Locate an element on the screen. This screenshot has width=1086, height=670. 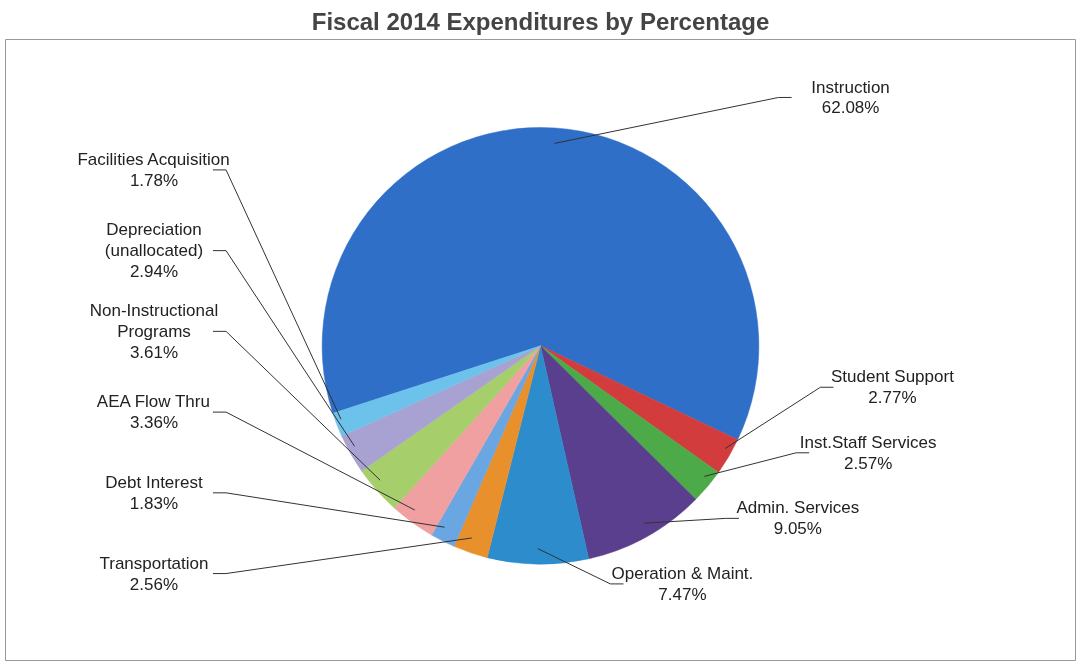
slice-label: Inst.Staff Services is located at coordinates (868, 442).